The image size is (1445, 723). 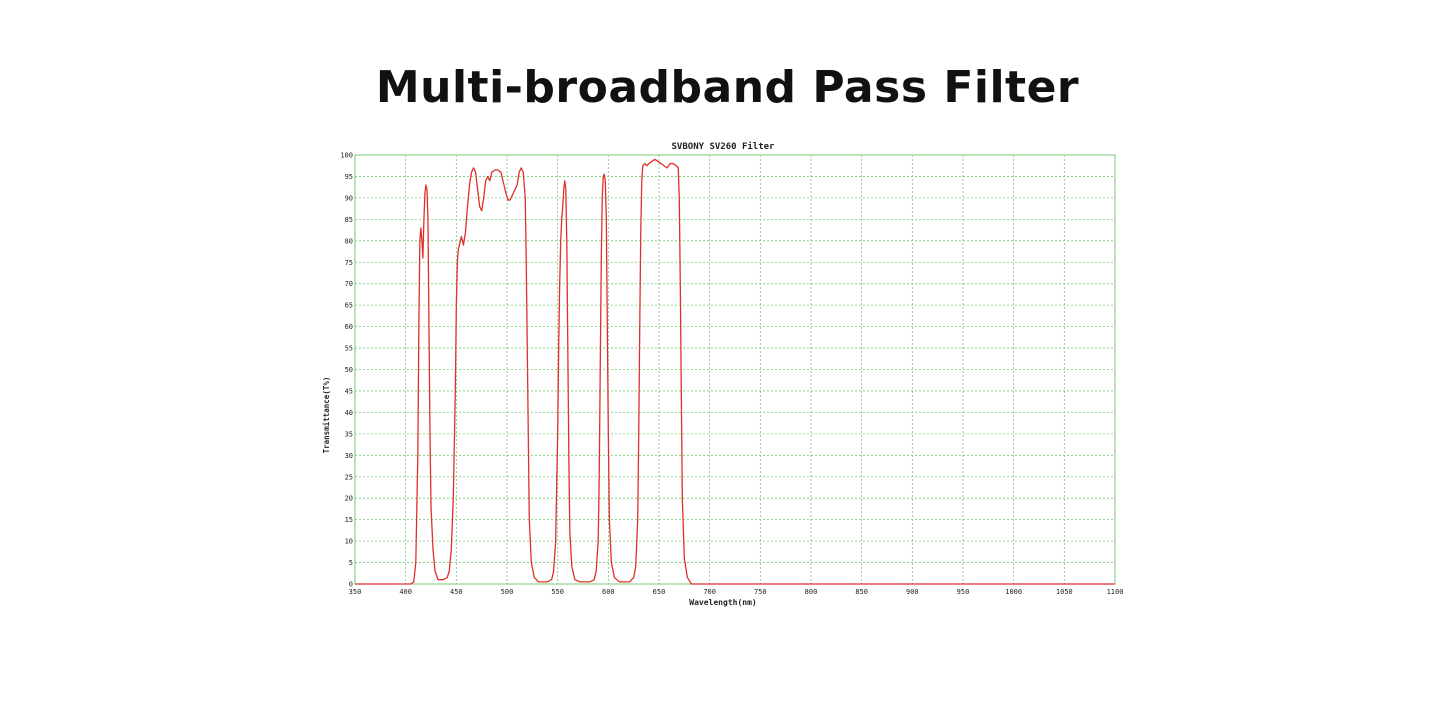 I want to click on y-tick-label: 80, so click(x=349, y=241).